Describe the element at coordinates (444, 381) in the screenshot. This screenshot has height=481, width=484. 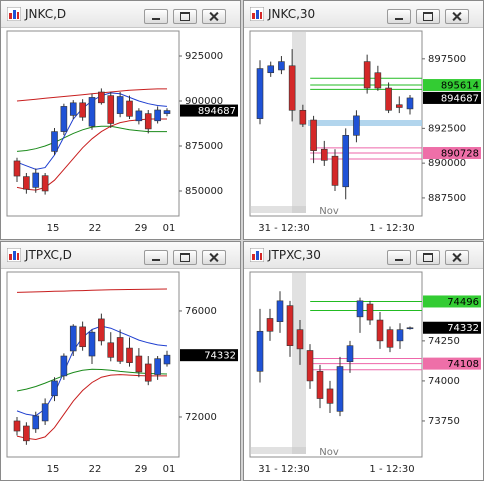
I see `y-tick-label: 74000` at that location.